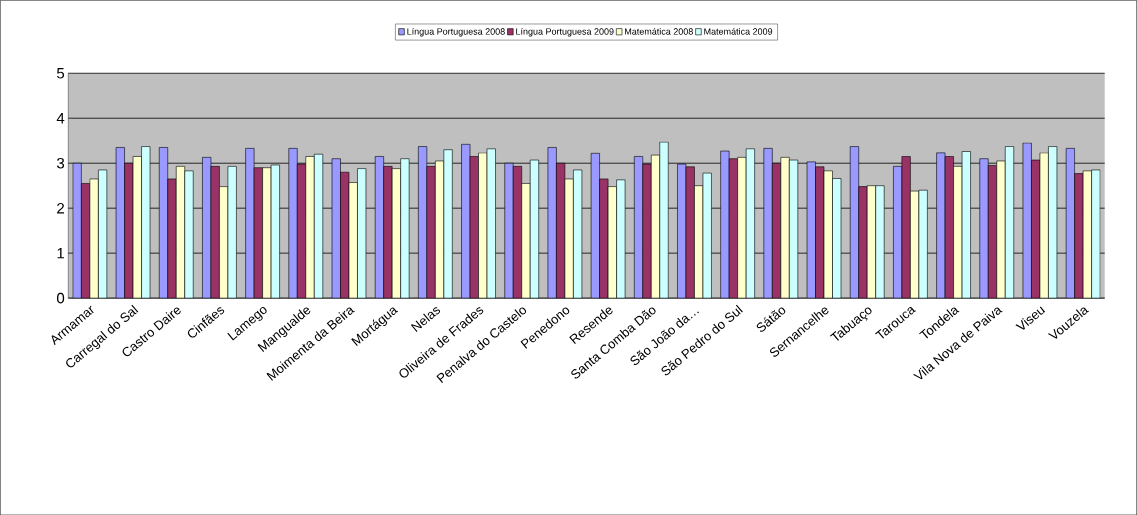 The width and height of the screenshot is (1137, 515). I want to click on y-tick-label: 3, so click(60, 163).